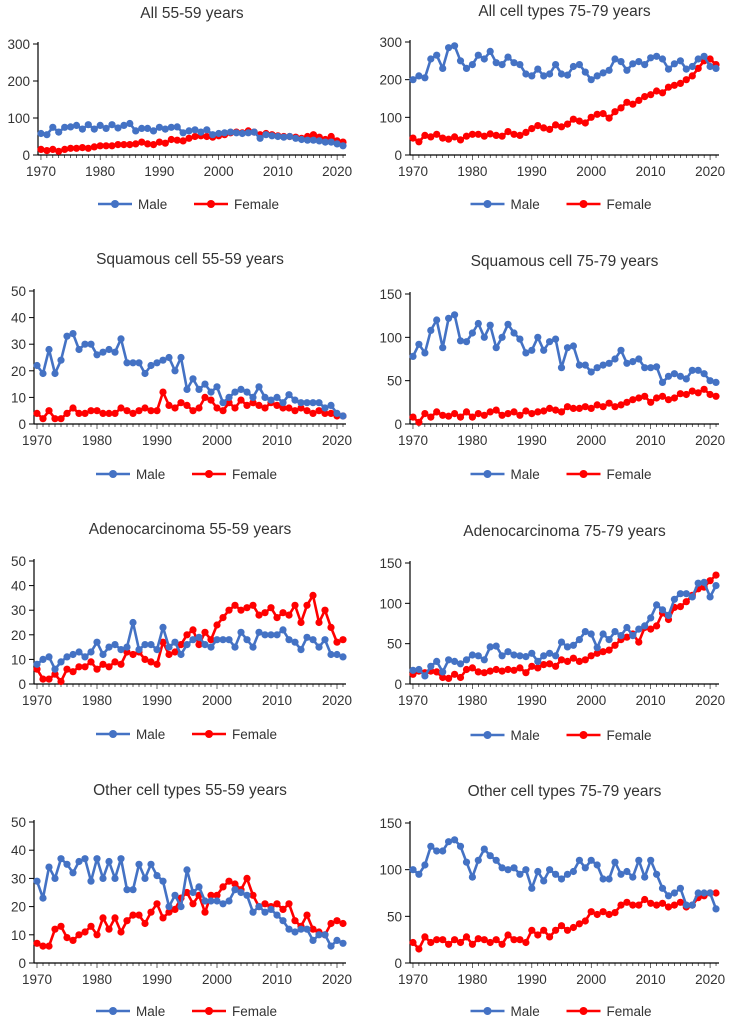 The height and width of the screenshot is (1024, 734). What do you see at coordinates (254, 734) in the screenshot?
I see `legend-label-female: Female` at bounding box center [254, 734].